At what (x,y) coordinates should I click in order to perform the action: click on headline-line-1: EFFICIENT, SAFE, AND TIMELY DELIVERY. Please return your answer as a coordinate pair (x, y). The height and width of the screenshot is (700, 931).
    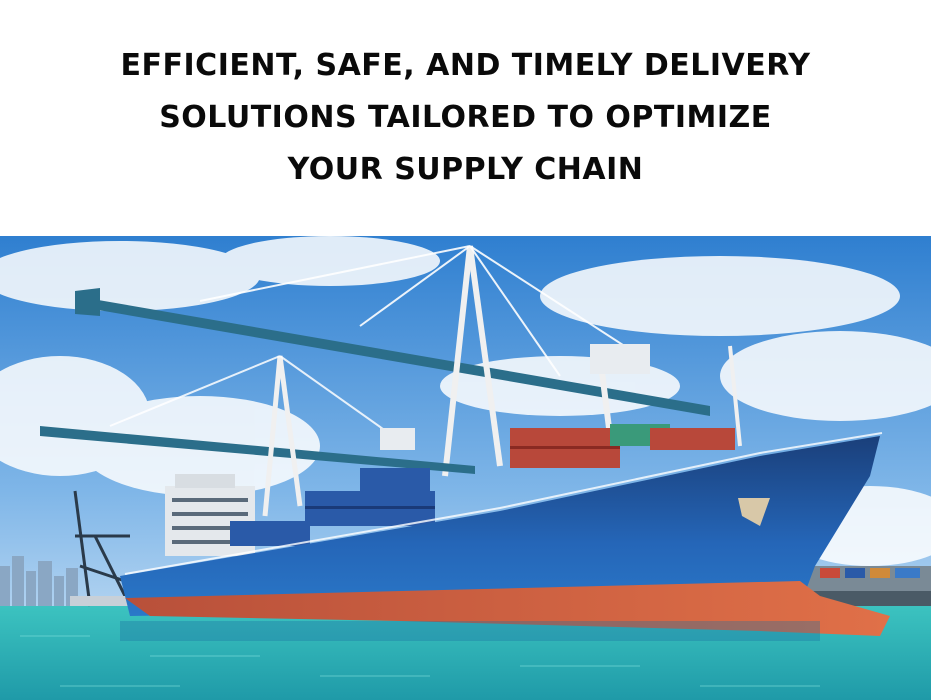
    Looking at the image, I should click on (465, 65).